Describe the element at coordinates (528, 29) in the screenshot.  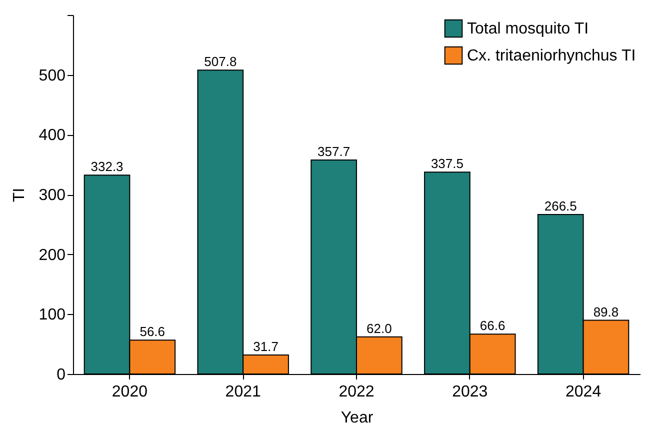
I see `legend-label: Total mosquito TI` at that location.